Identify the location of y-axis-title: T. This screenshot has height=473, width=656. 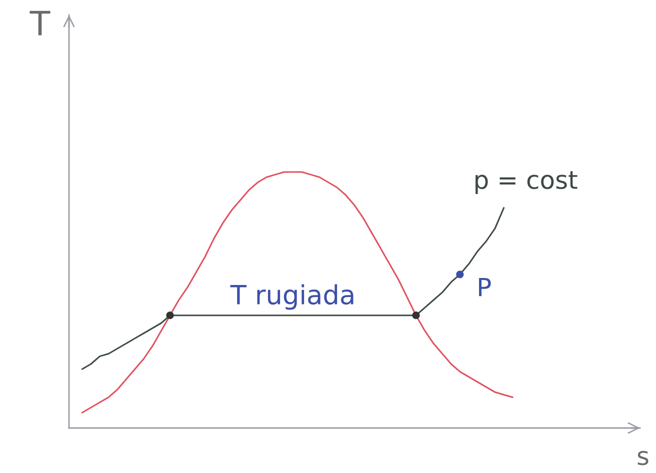
(40, 23).